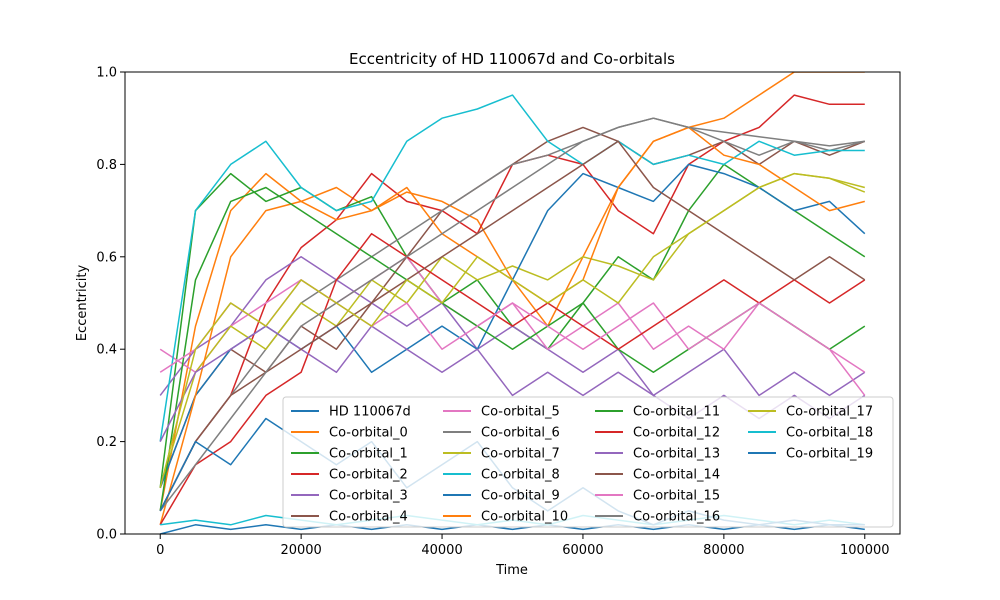 This screenshot has width=1000, height=600. What do you see at coordinates (160, 550) in the screenshot?
I see `x-tick-label: 0` at bounding box center [160, 550].